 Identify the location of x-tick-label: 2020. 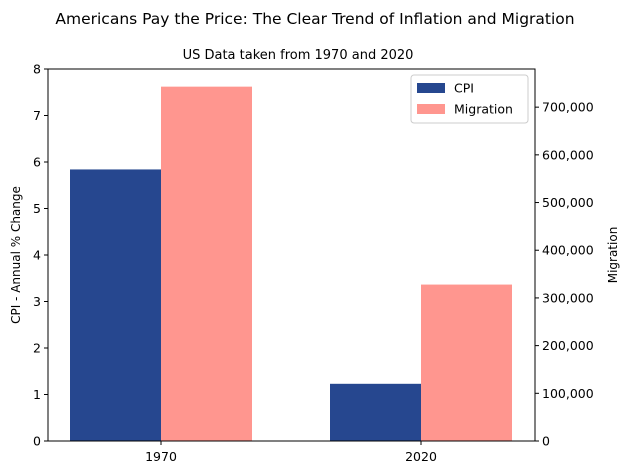
(421, 456).